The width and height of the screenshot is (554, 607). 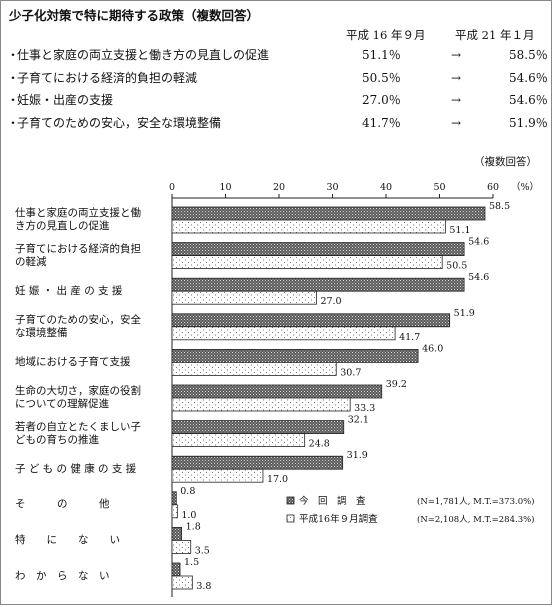 I want to click on bar-value-label: 46.0, so click(x=432, y=348).